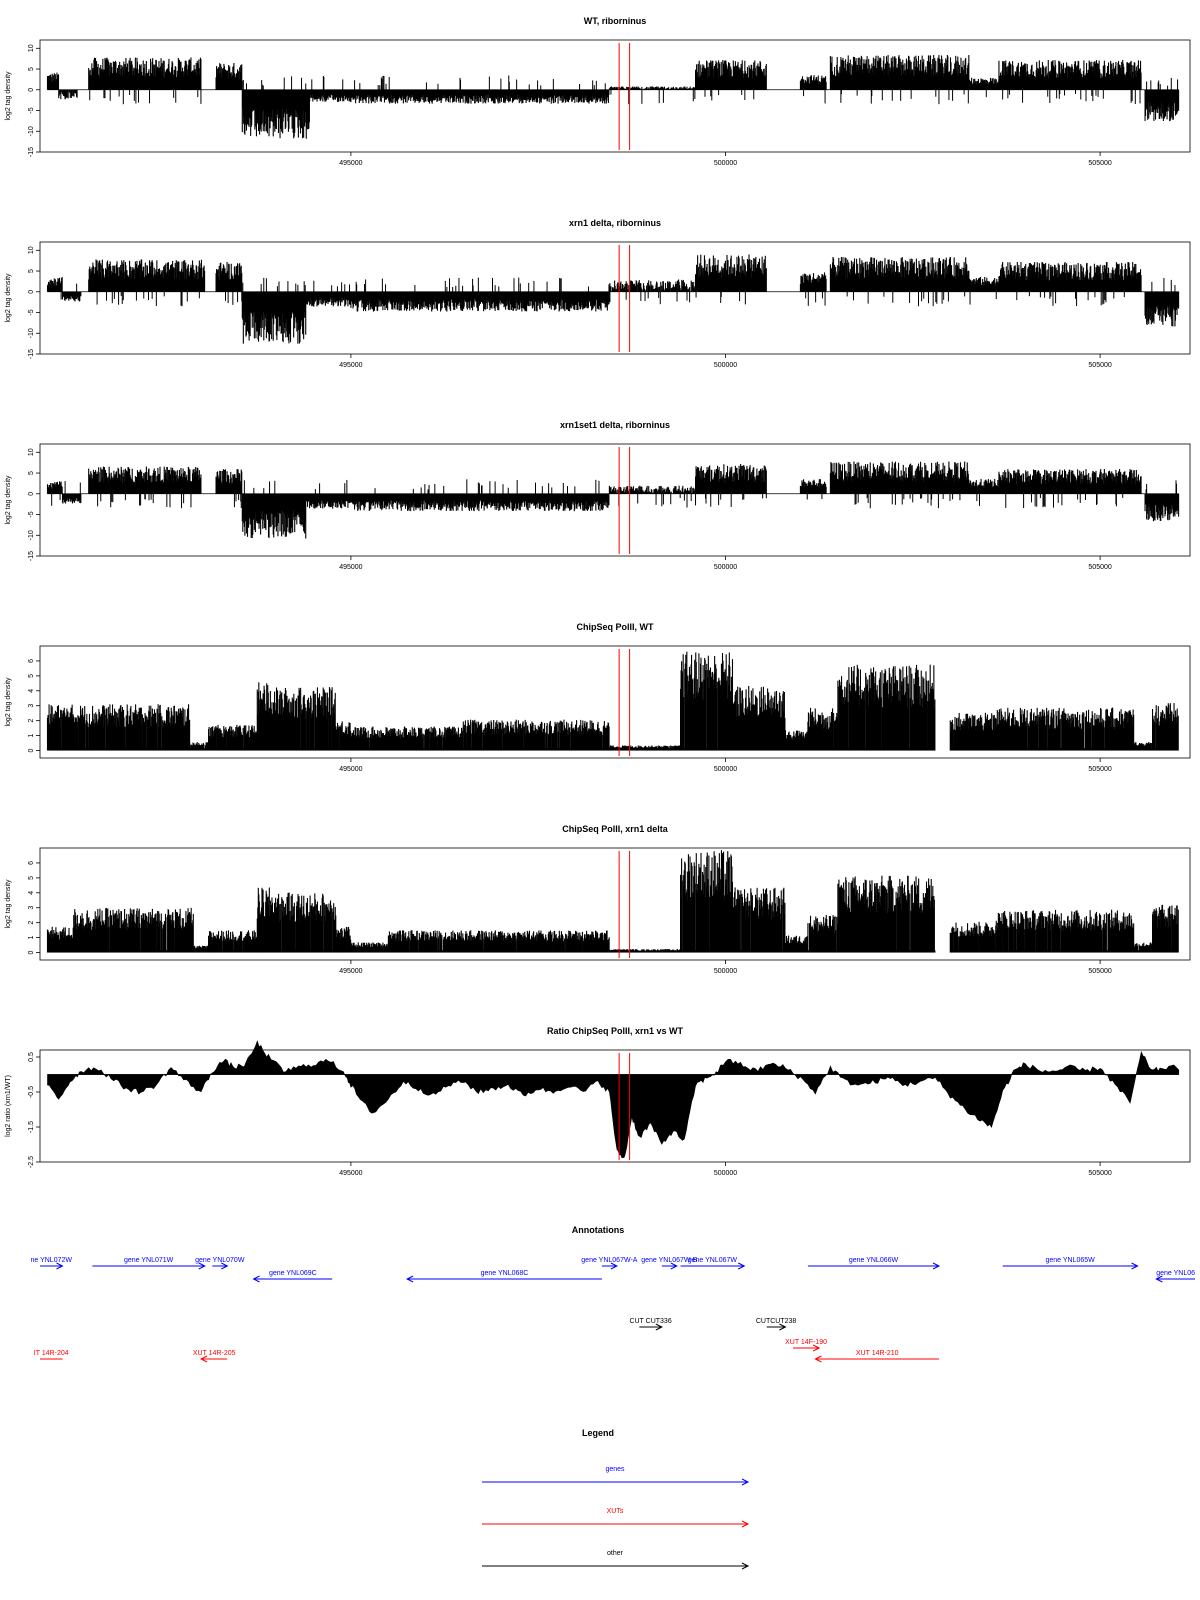 The image size is (1200, 1600). Describe the element at coordinates (616, 1560) in the screenshot. I see `legend-item-other: other` at that location.